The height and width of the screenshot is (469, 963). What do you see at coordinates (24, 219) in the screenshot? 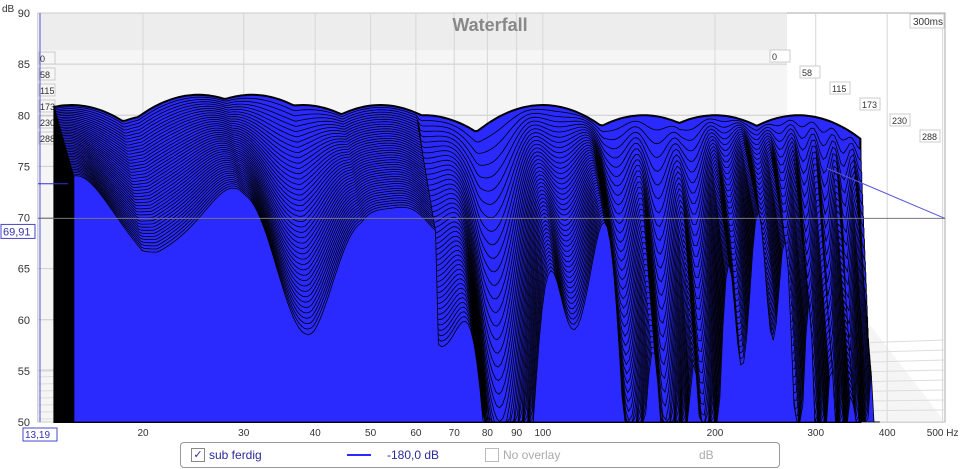
I see `y-tick-label: 70` at bounding box center [24, 219].